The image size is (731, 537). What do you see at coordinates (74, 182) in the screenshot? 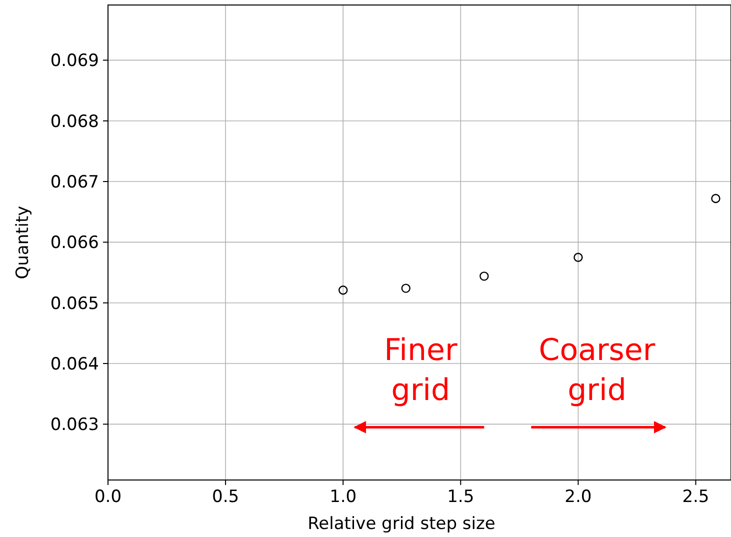
I see `y-tick-label: 0.067` at bounding box center [74, 182].